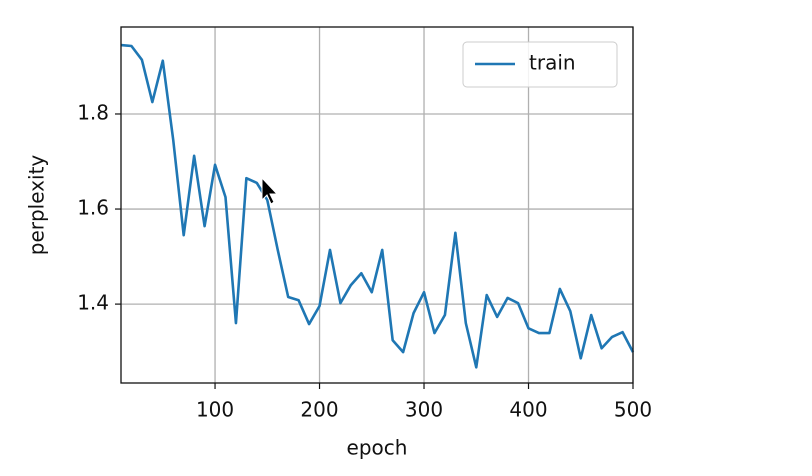 Image resolution: width=812 pixels, height=476 pixels. What do you see at coordinates (424, 410) in the screenshot?
I see `x-tick-label: 300` at bounding box center [424, 410].